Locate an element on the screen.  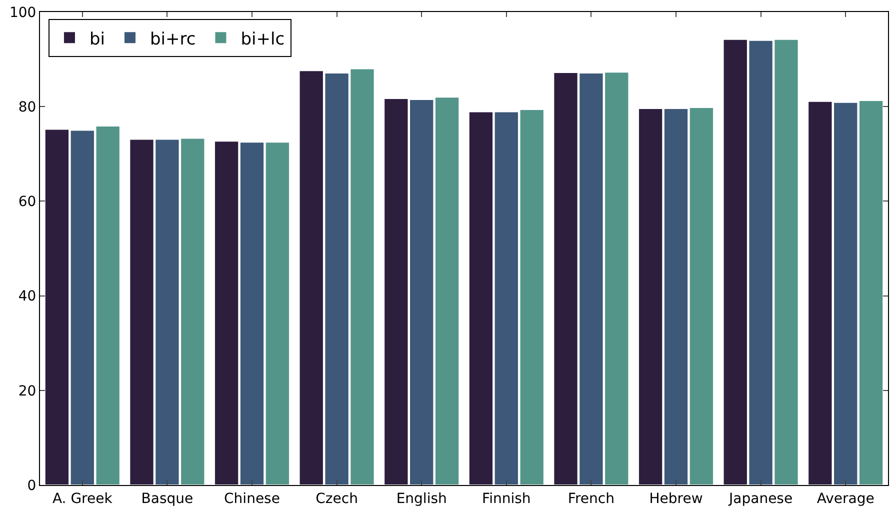
y-tick-label: 100 is located at coordinates (22, 12).